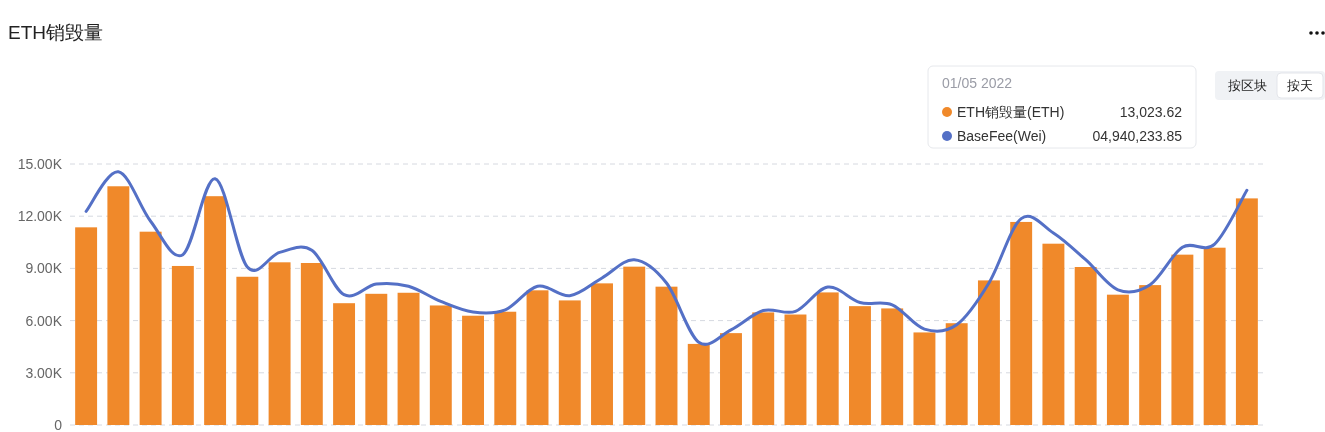 This screenshot has height=432, width=1325. I want to click on text: 01/05 2022, so click(977, 83).